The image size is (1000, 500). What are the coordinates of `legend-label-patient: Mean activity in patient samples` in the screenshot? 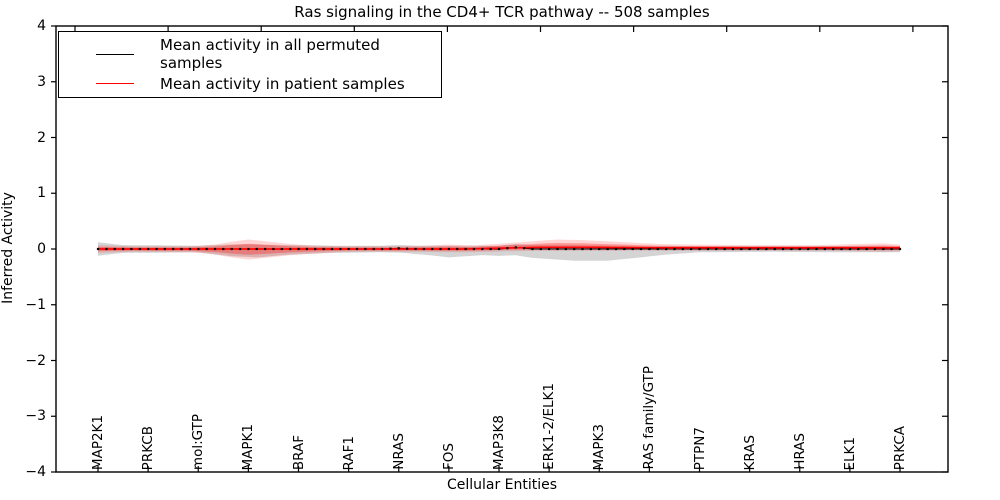 It's located at (282, 83).